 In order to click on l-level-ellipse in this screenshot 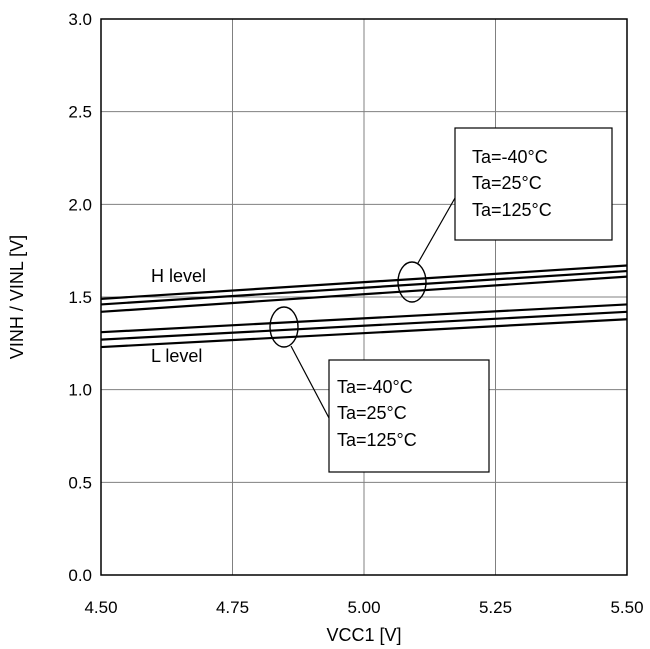, I will do `click(284, 327)`.